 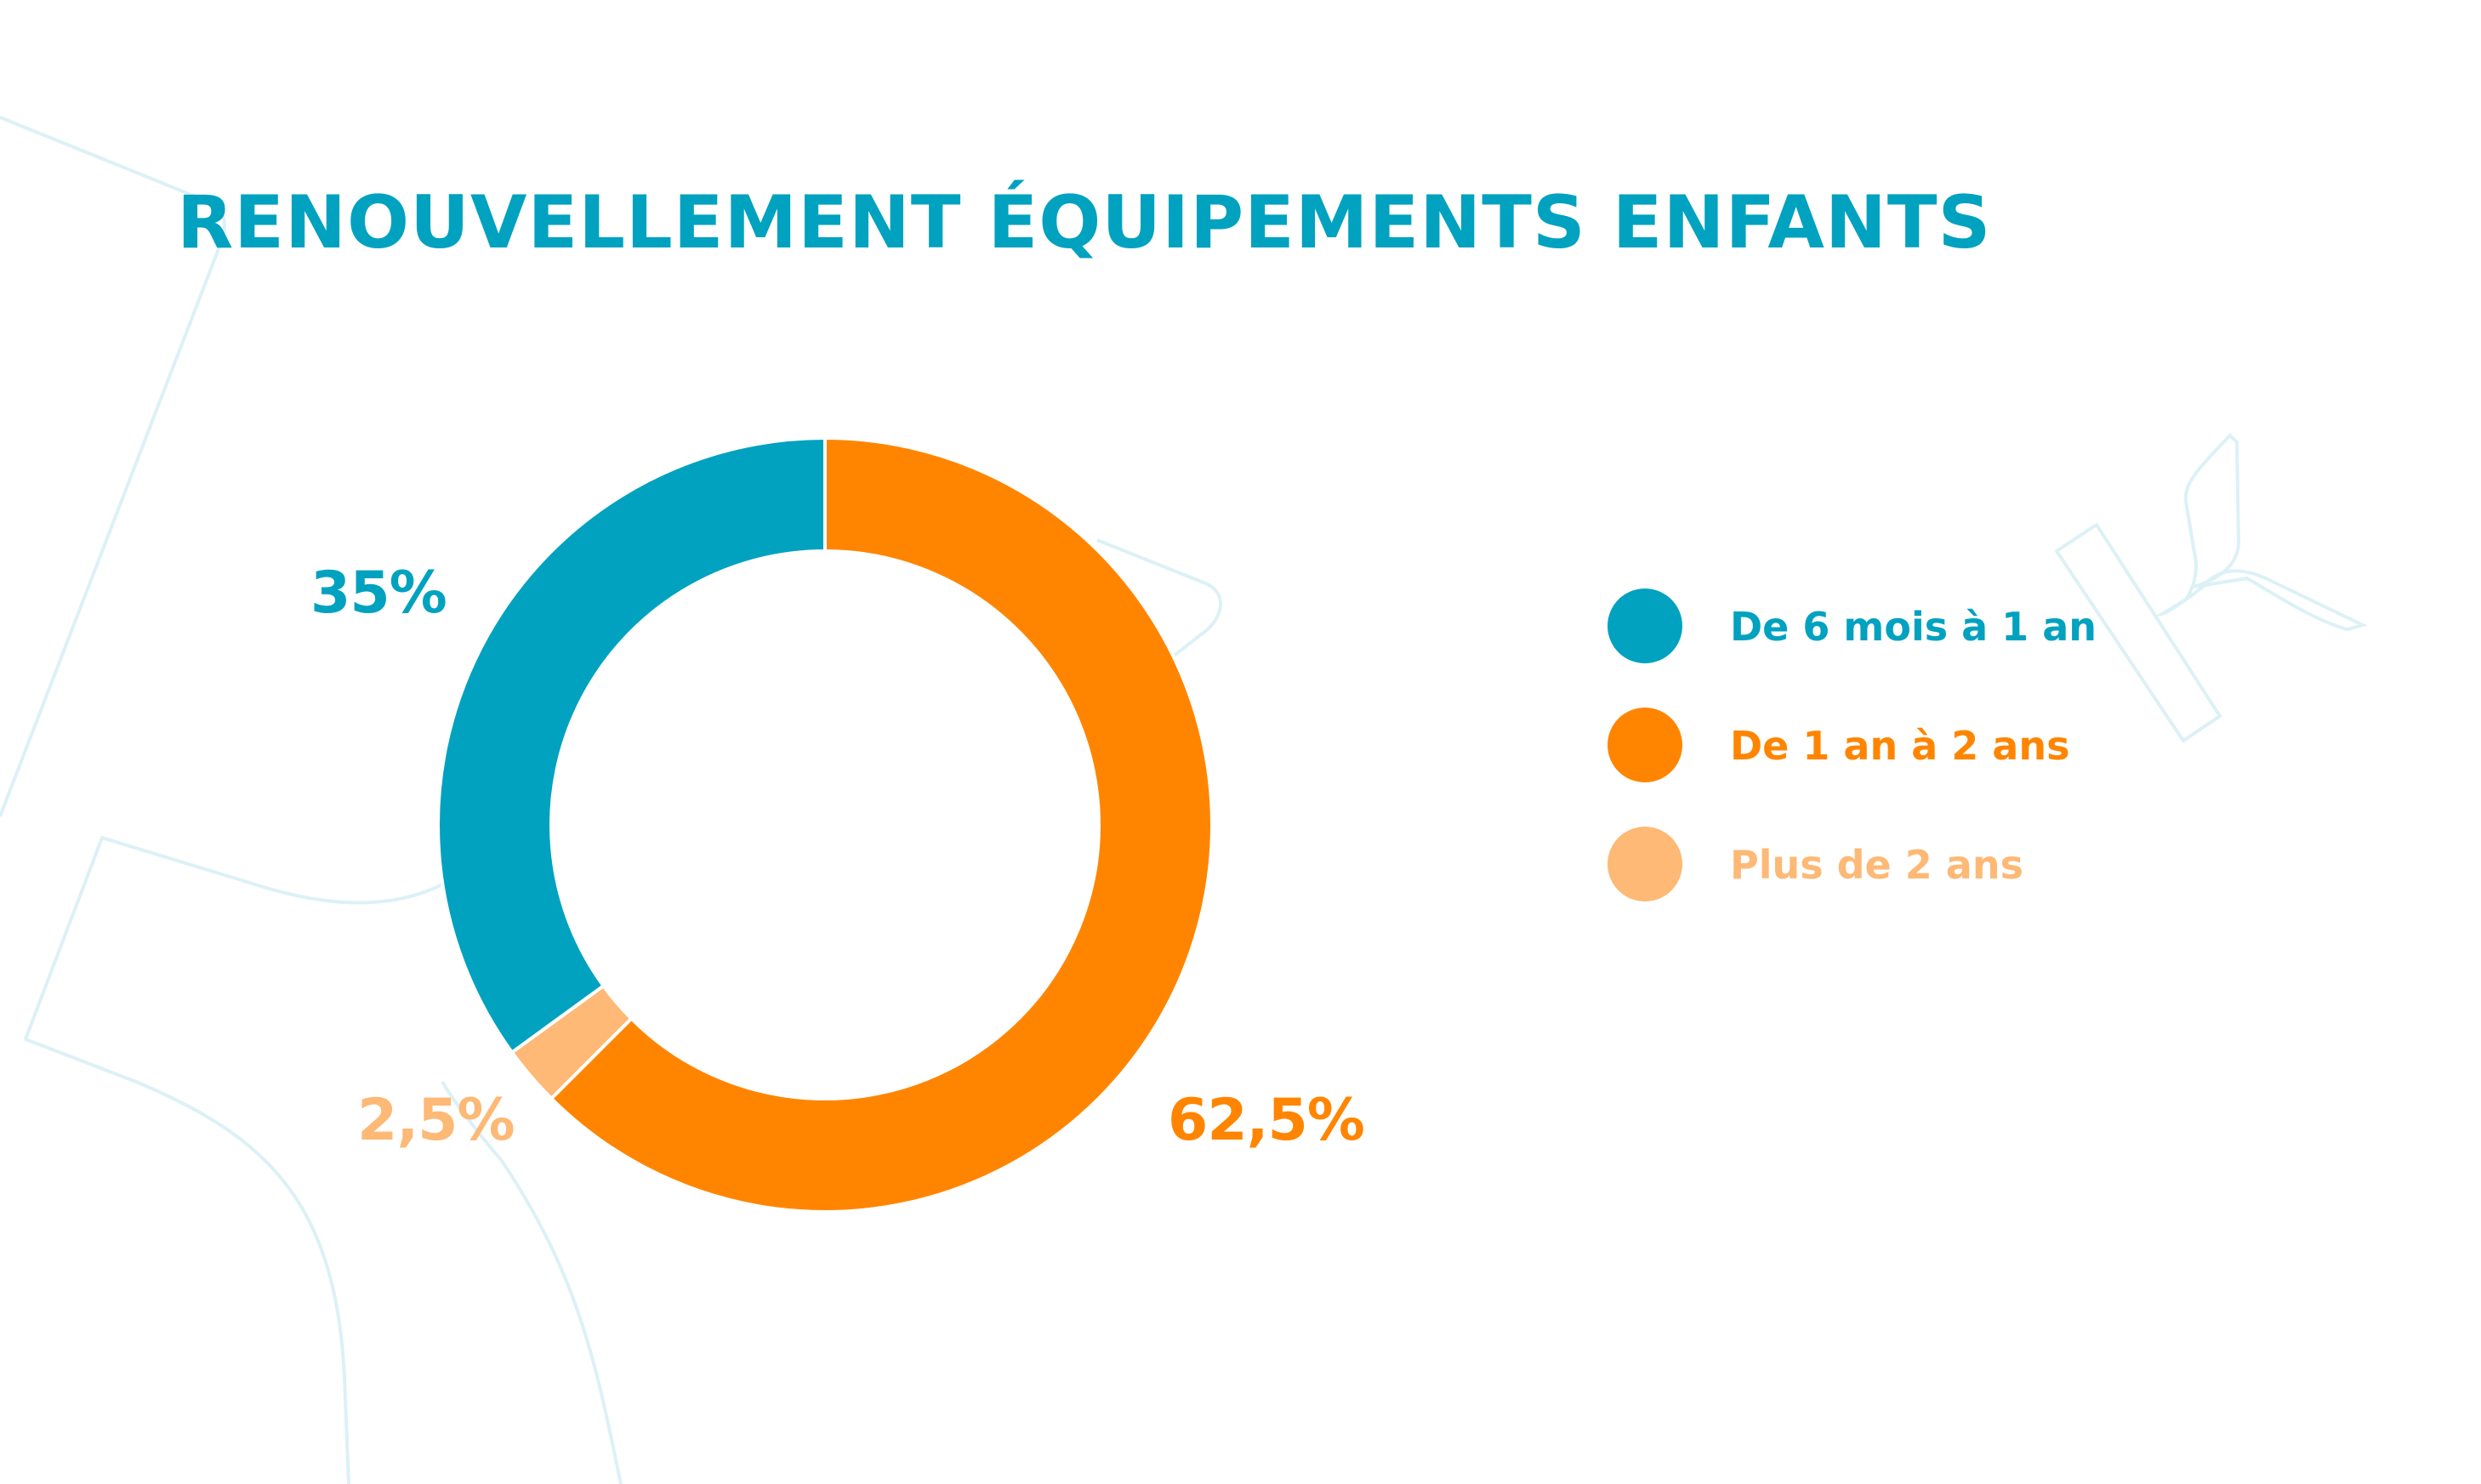 What do you see at coordinates (1876, 865) in the screenshot?
I see `legend-label: Plus de 2 ans` at bounding box center [1876, 865].